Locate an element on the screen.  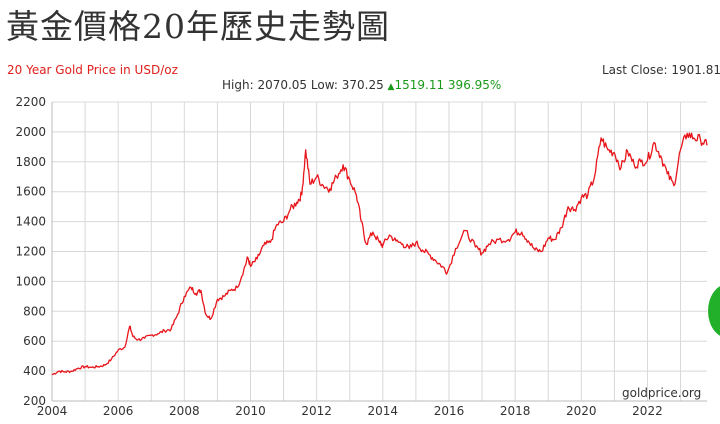
watermark: goldprice.org is located at coordinates (662, 393).